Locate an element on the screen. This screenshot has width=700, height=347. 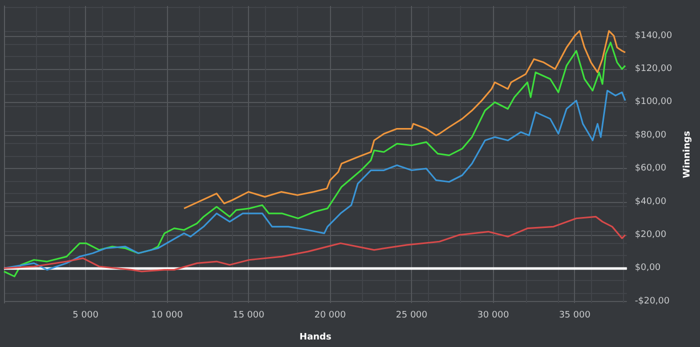
line-series is located at coordinates (314, 244).